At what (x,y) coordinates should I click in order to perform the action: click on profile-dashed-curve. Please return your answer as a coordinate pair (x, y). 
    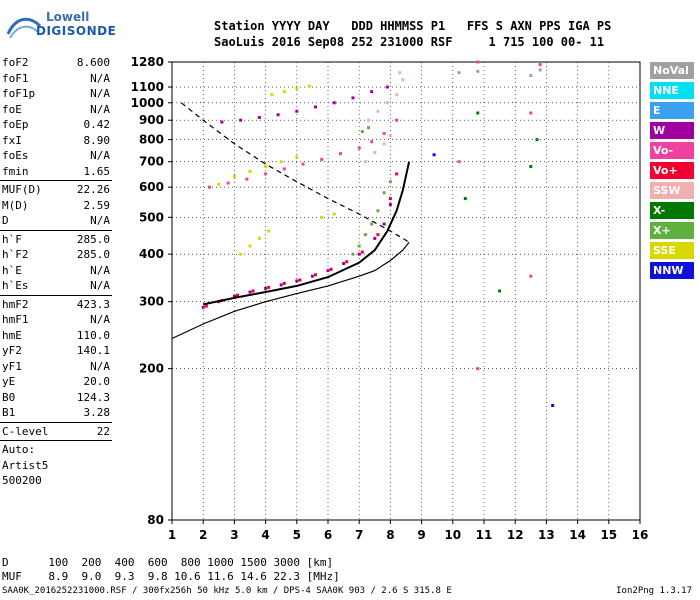
    Looking at the image, I should click on (295, 172).